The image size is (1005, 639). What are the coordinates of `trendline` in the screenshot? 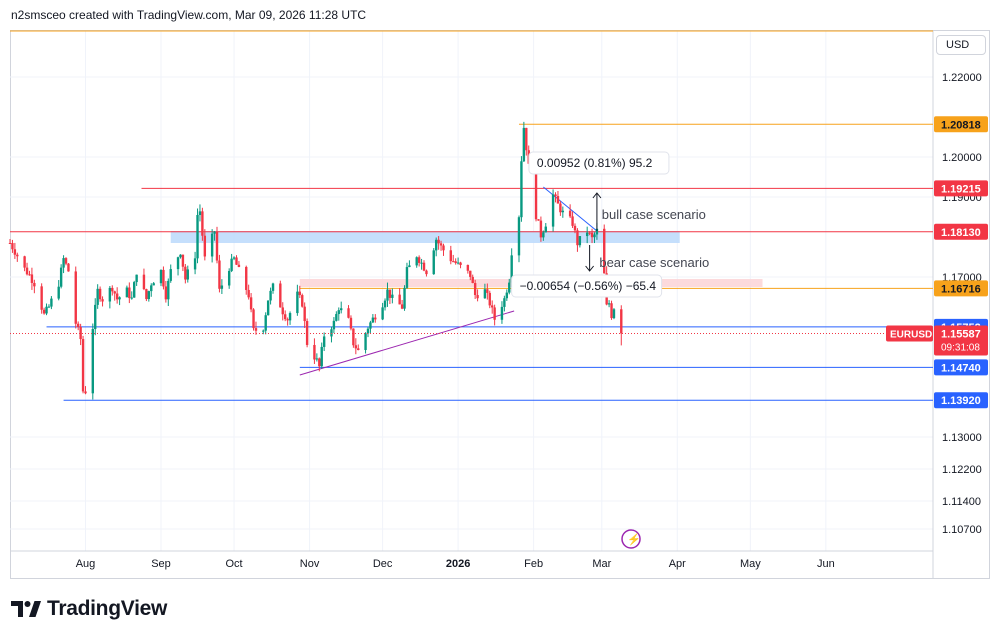 It's located at (407, 343).